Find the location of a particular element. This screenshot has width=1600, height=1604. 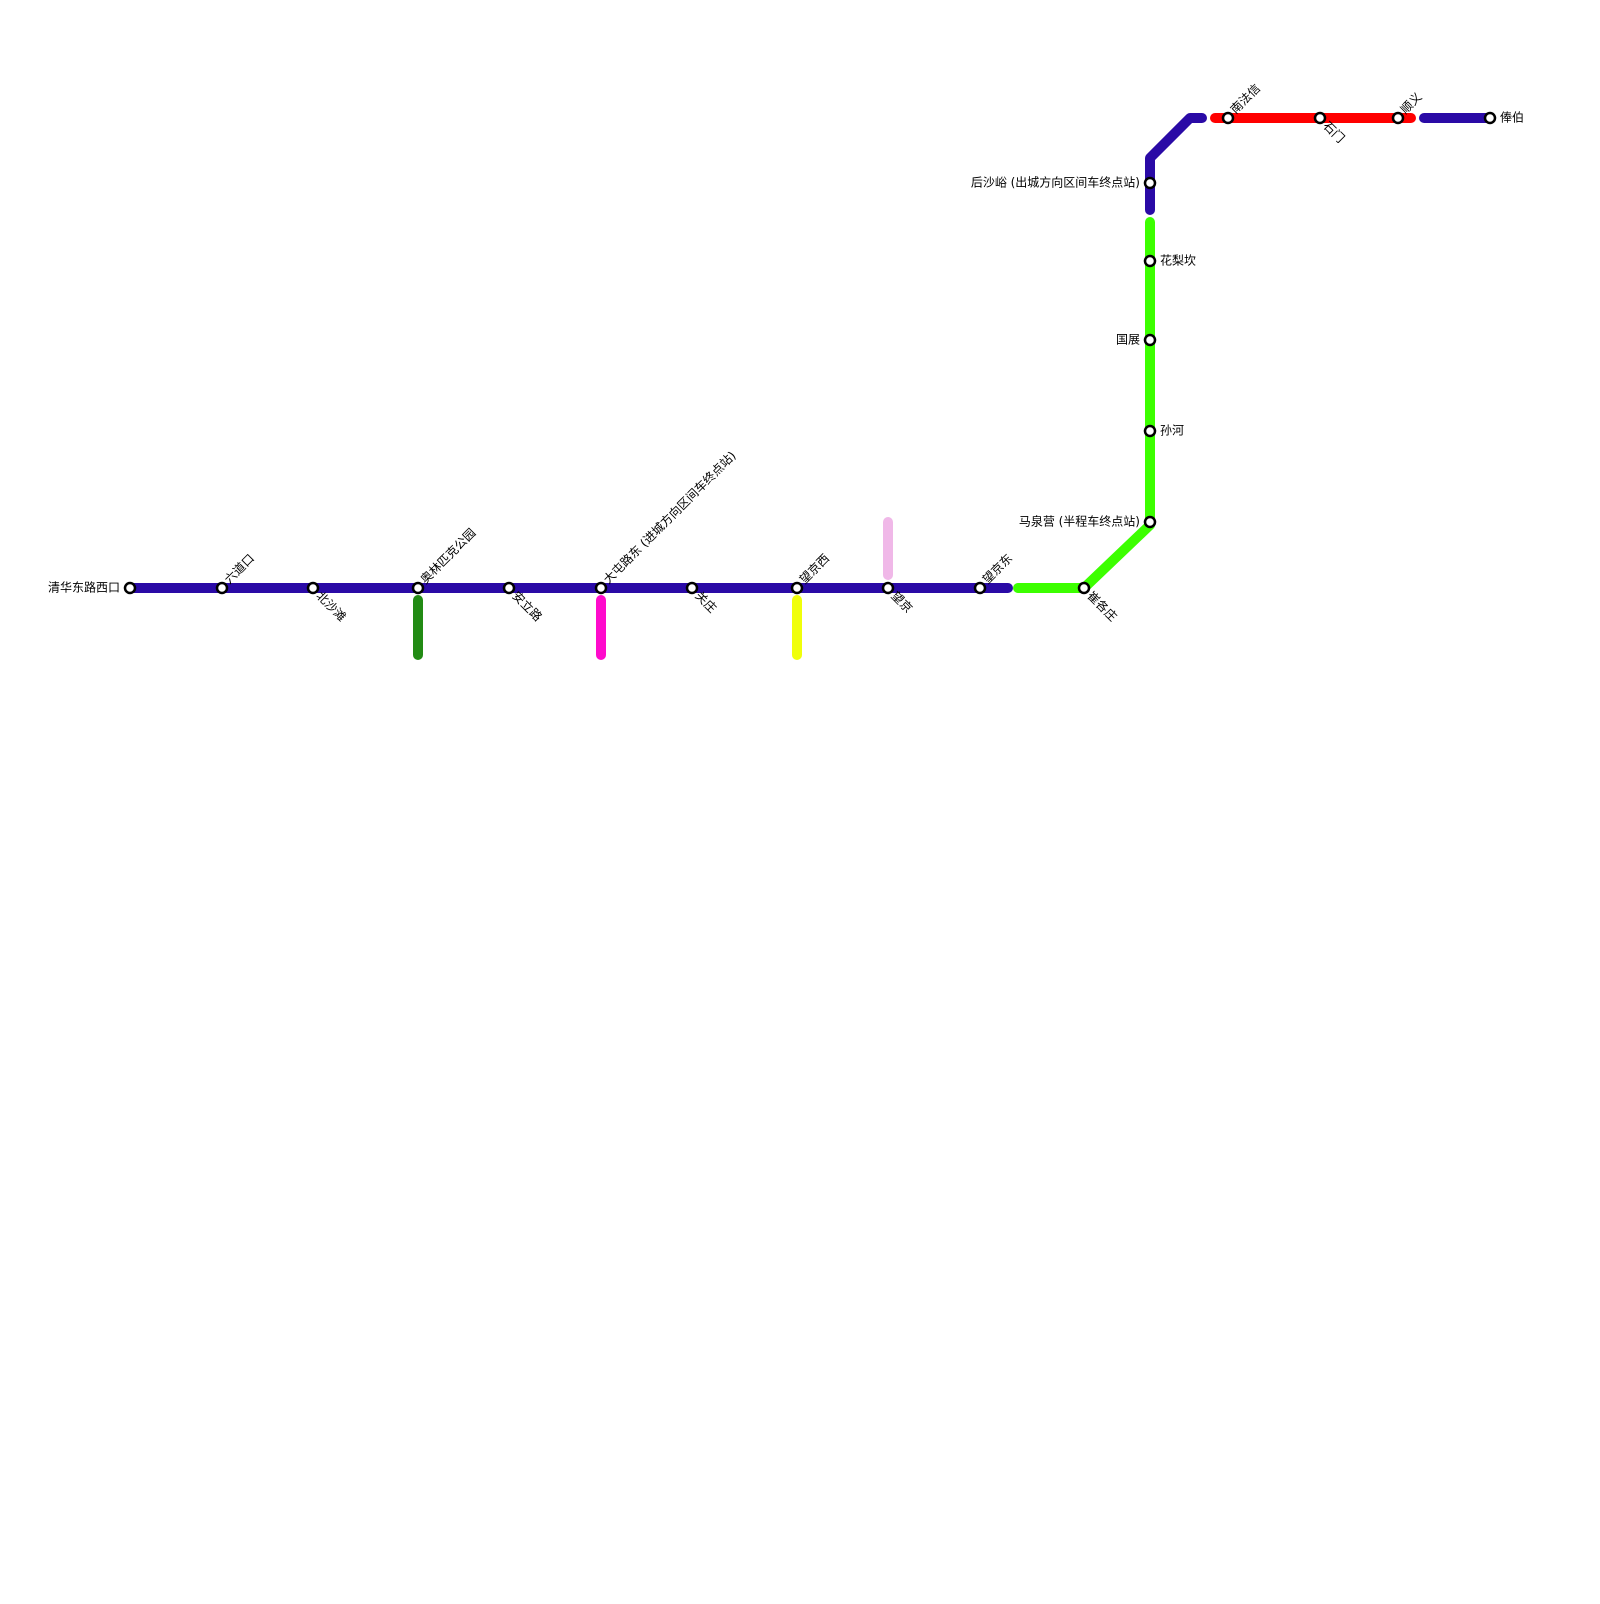

station-label: 俸伯 is located at coordinates (1512, 117).